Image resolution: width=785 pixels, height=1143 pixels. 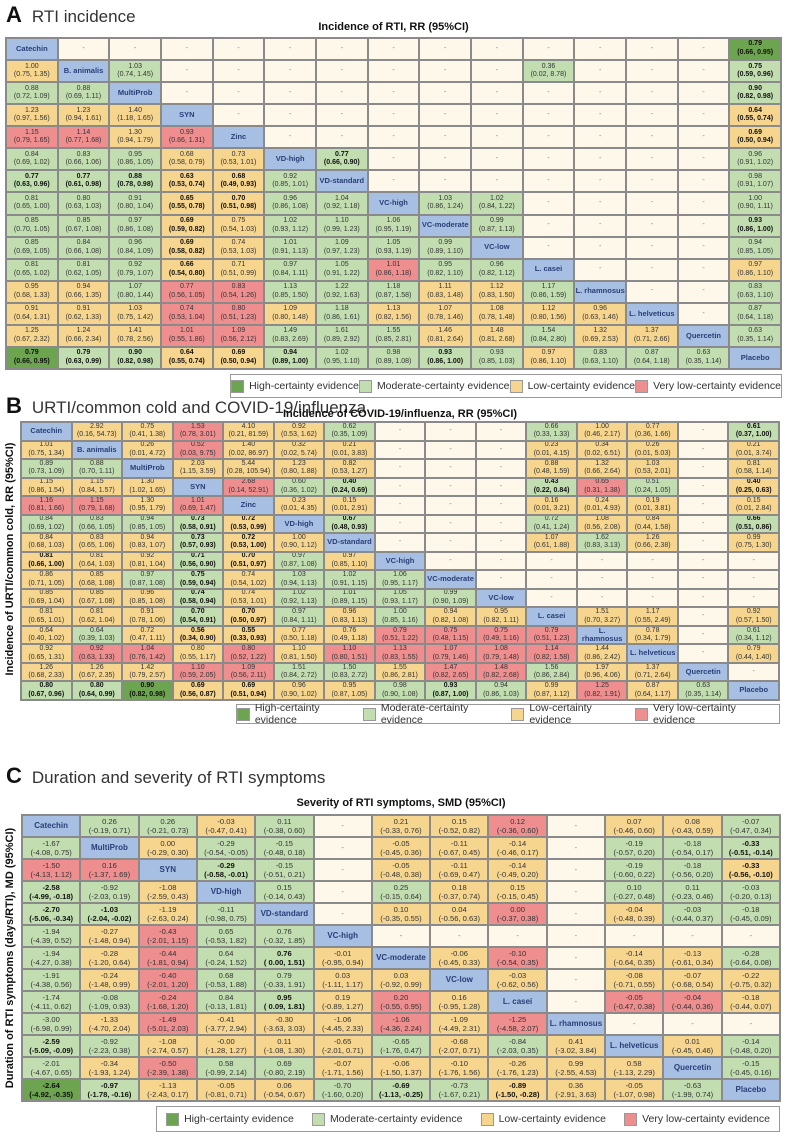 What do you see at coordinates (51, 914) in the screenshot?
I see `estimate-cell: -2.70 (-5.06, -0.34)` at bounding box center [51, 914].